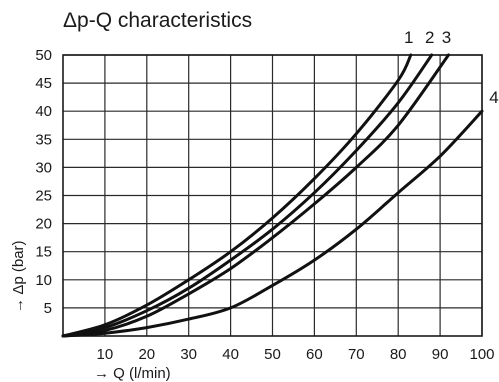 The width and height of the screenshot is (499, 382). What do you see at coordinates (446, 37) in the screenshot?
I see `curve-label-3: 3` at bounding box center [446, 37].